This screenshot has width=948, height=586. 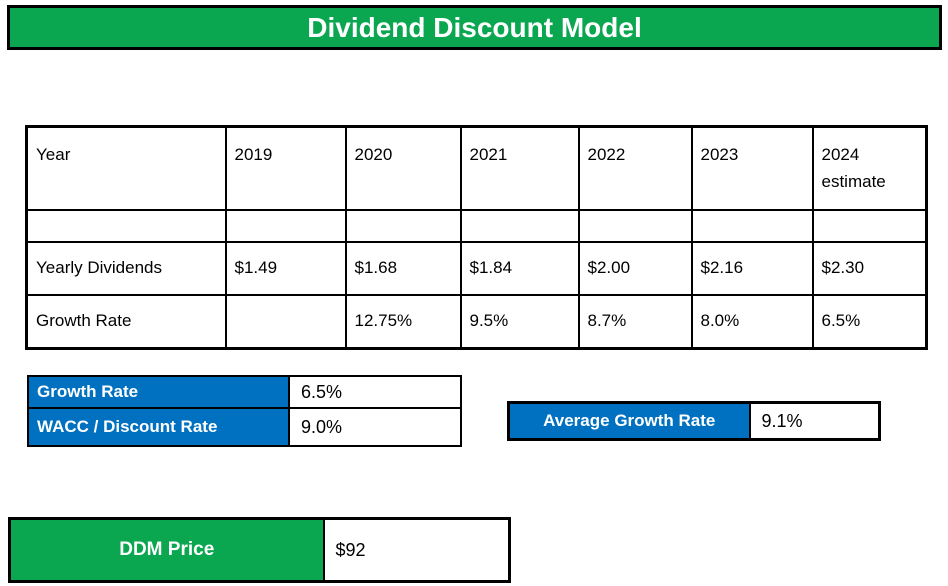 What do you see at coordinates (519, 168) in the screenshot?
I see `header-cell-2021: 2021` at bounding box center [519, 168].